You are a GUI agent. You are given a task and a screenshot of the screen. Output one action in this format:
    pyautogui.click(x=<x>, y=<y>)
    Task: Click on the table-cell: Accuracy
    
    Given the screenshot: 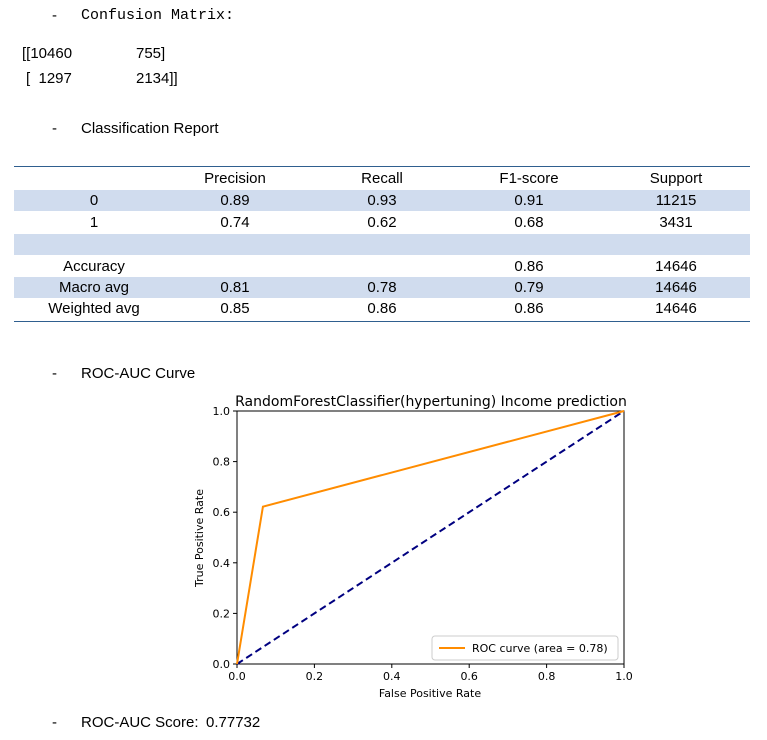 What is the action you would take?
    pyautogui.click(x=94, y=266)
    